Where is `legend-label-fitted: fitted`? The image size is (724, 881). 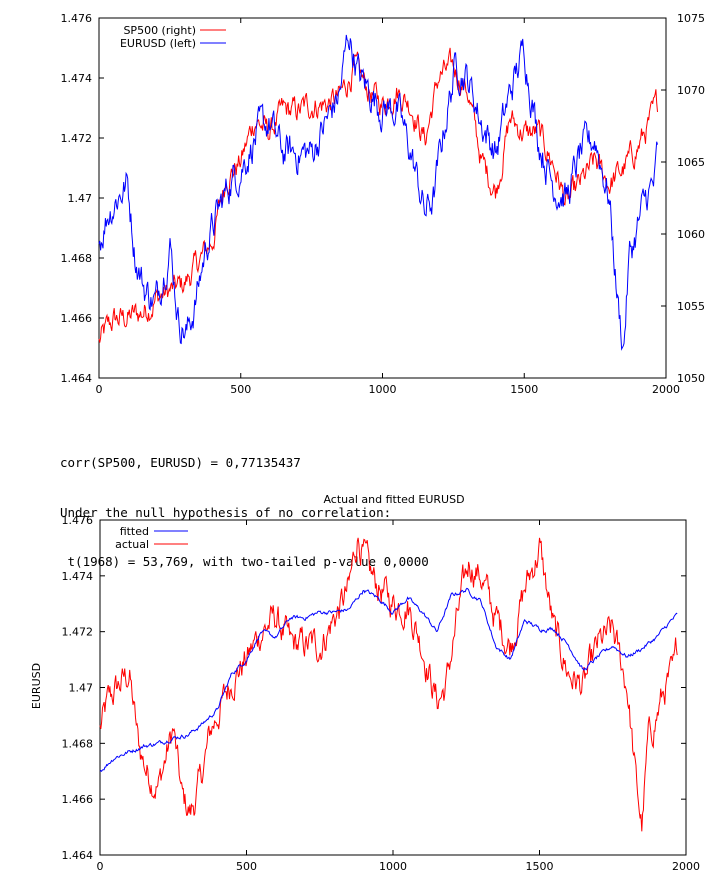
legend-label-fitted: fitted is located at coordinates (134, 531).